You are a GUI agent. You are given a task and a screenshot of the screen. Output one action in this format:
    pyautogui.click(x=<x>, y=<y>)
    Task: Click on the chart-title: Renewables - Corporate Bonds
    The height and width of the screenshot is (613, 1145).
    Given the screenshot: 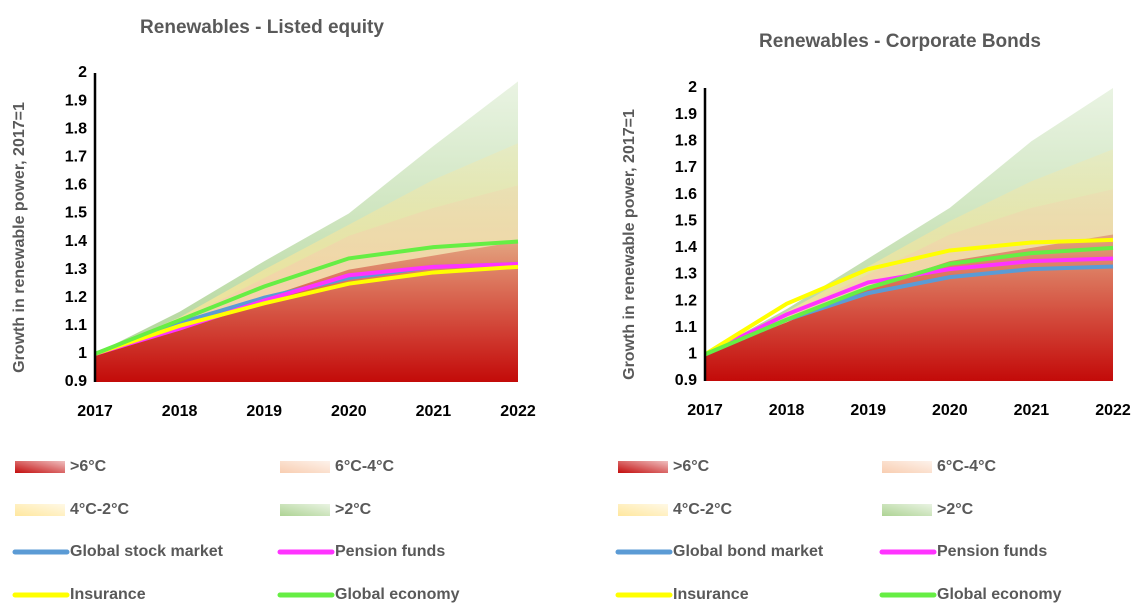 What is the action you would take?
    pyautogui.click(x=900, y=41)
    